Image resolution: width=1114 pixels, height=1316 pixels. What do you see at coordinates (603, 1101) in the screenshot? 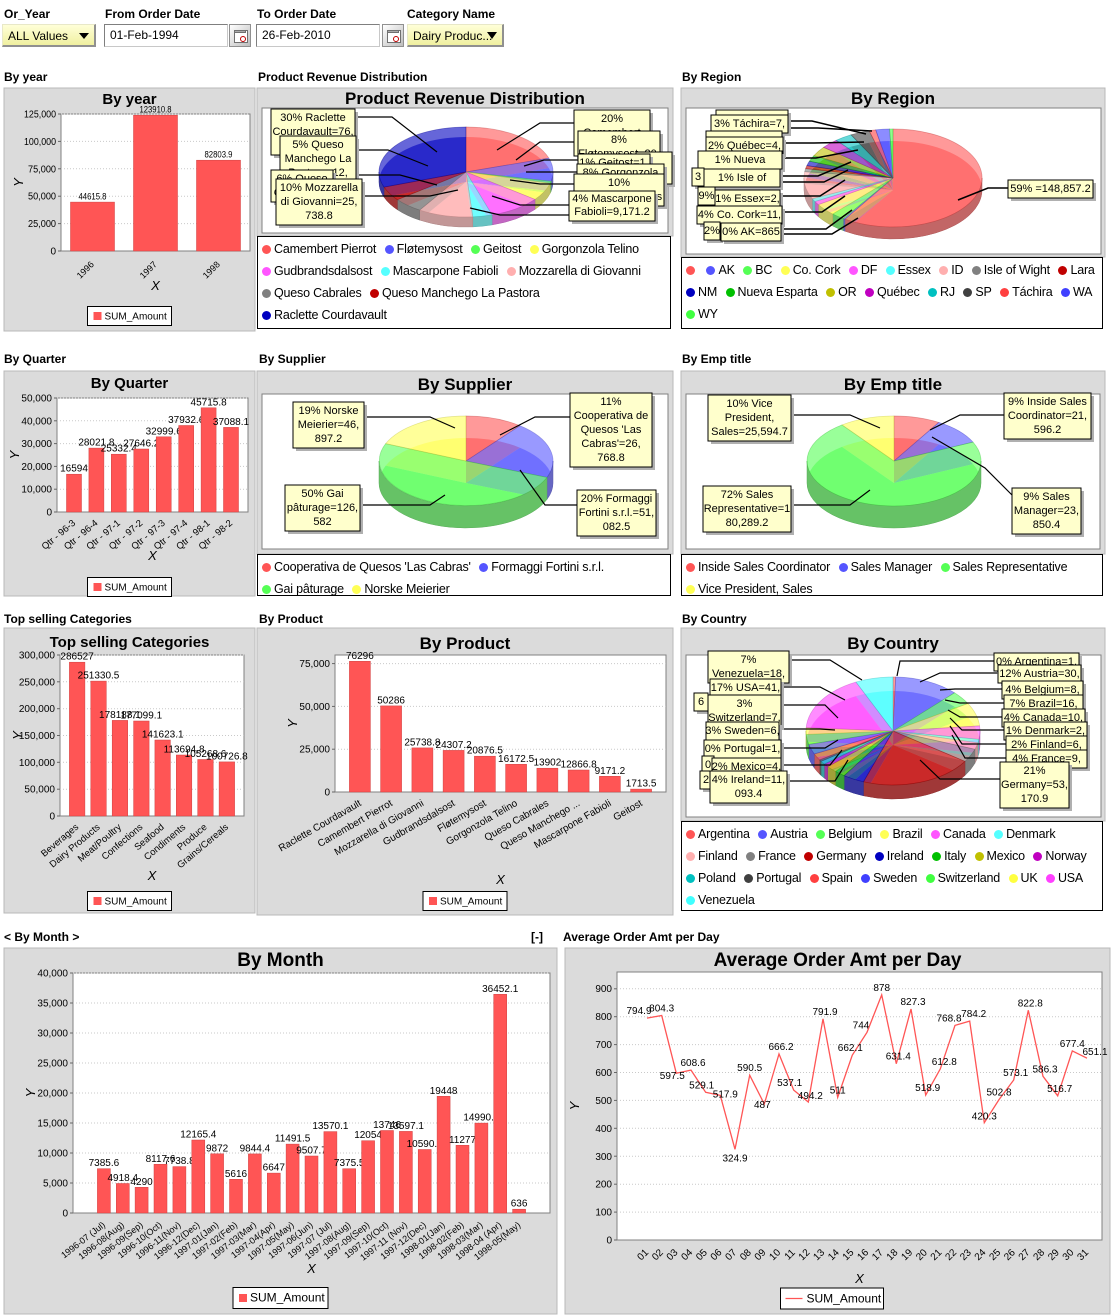
I see `svg-text: 500` at bounding box center [603, 1101].